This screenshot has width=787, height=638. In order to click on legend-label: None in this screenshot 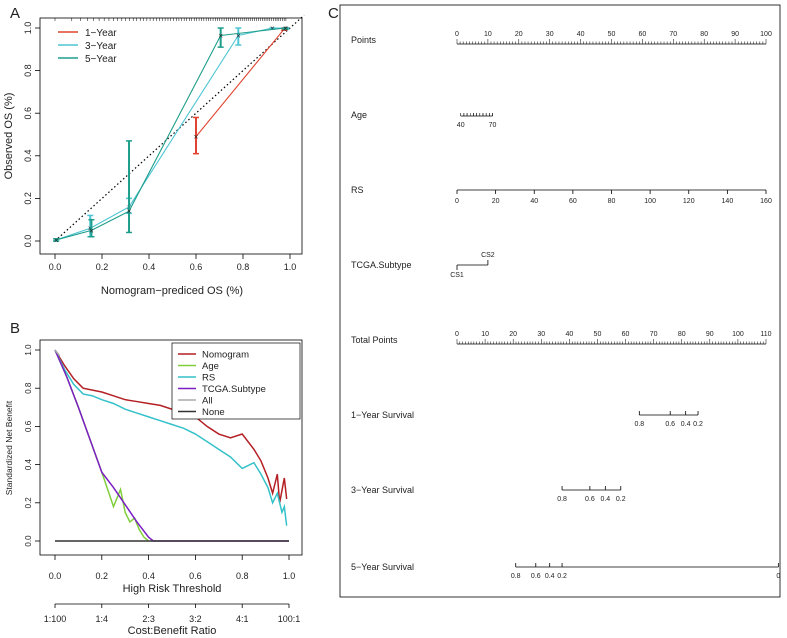, I will do `click(213, 412)`.